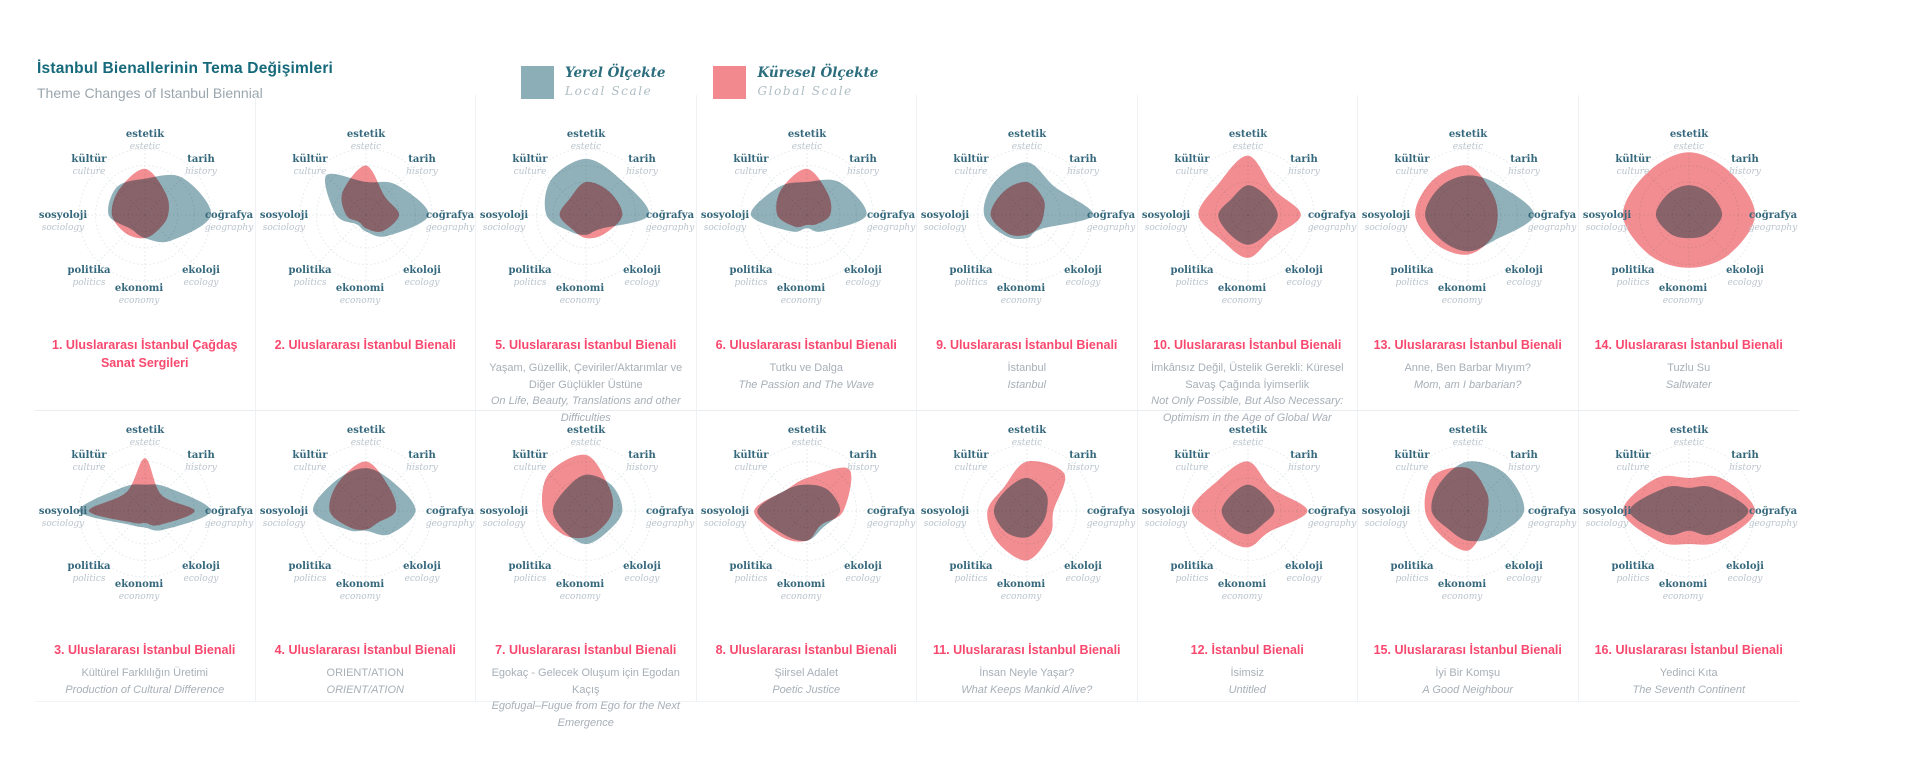 The image size is (1920, 768). Describe the element at coordinates (1247, 345) in the screenshot. I see `chart-title: 10. Uluslararası İstanbul Bienali` at that location.